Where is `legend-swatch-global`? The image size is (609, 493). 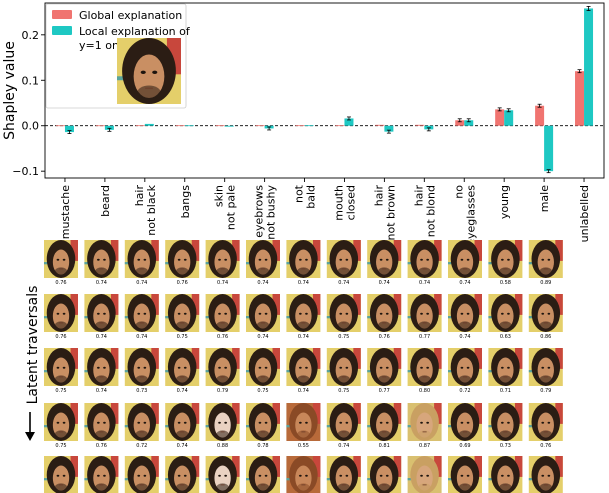 legend-swatch-global is located at coordinates (62, 14).